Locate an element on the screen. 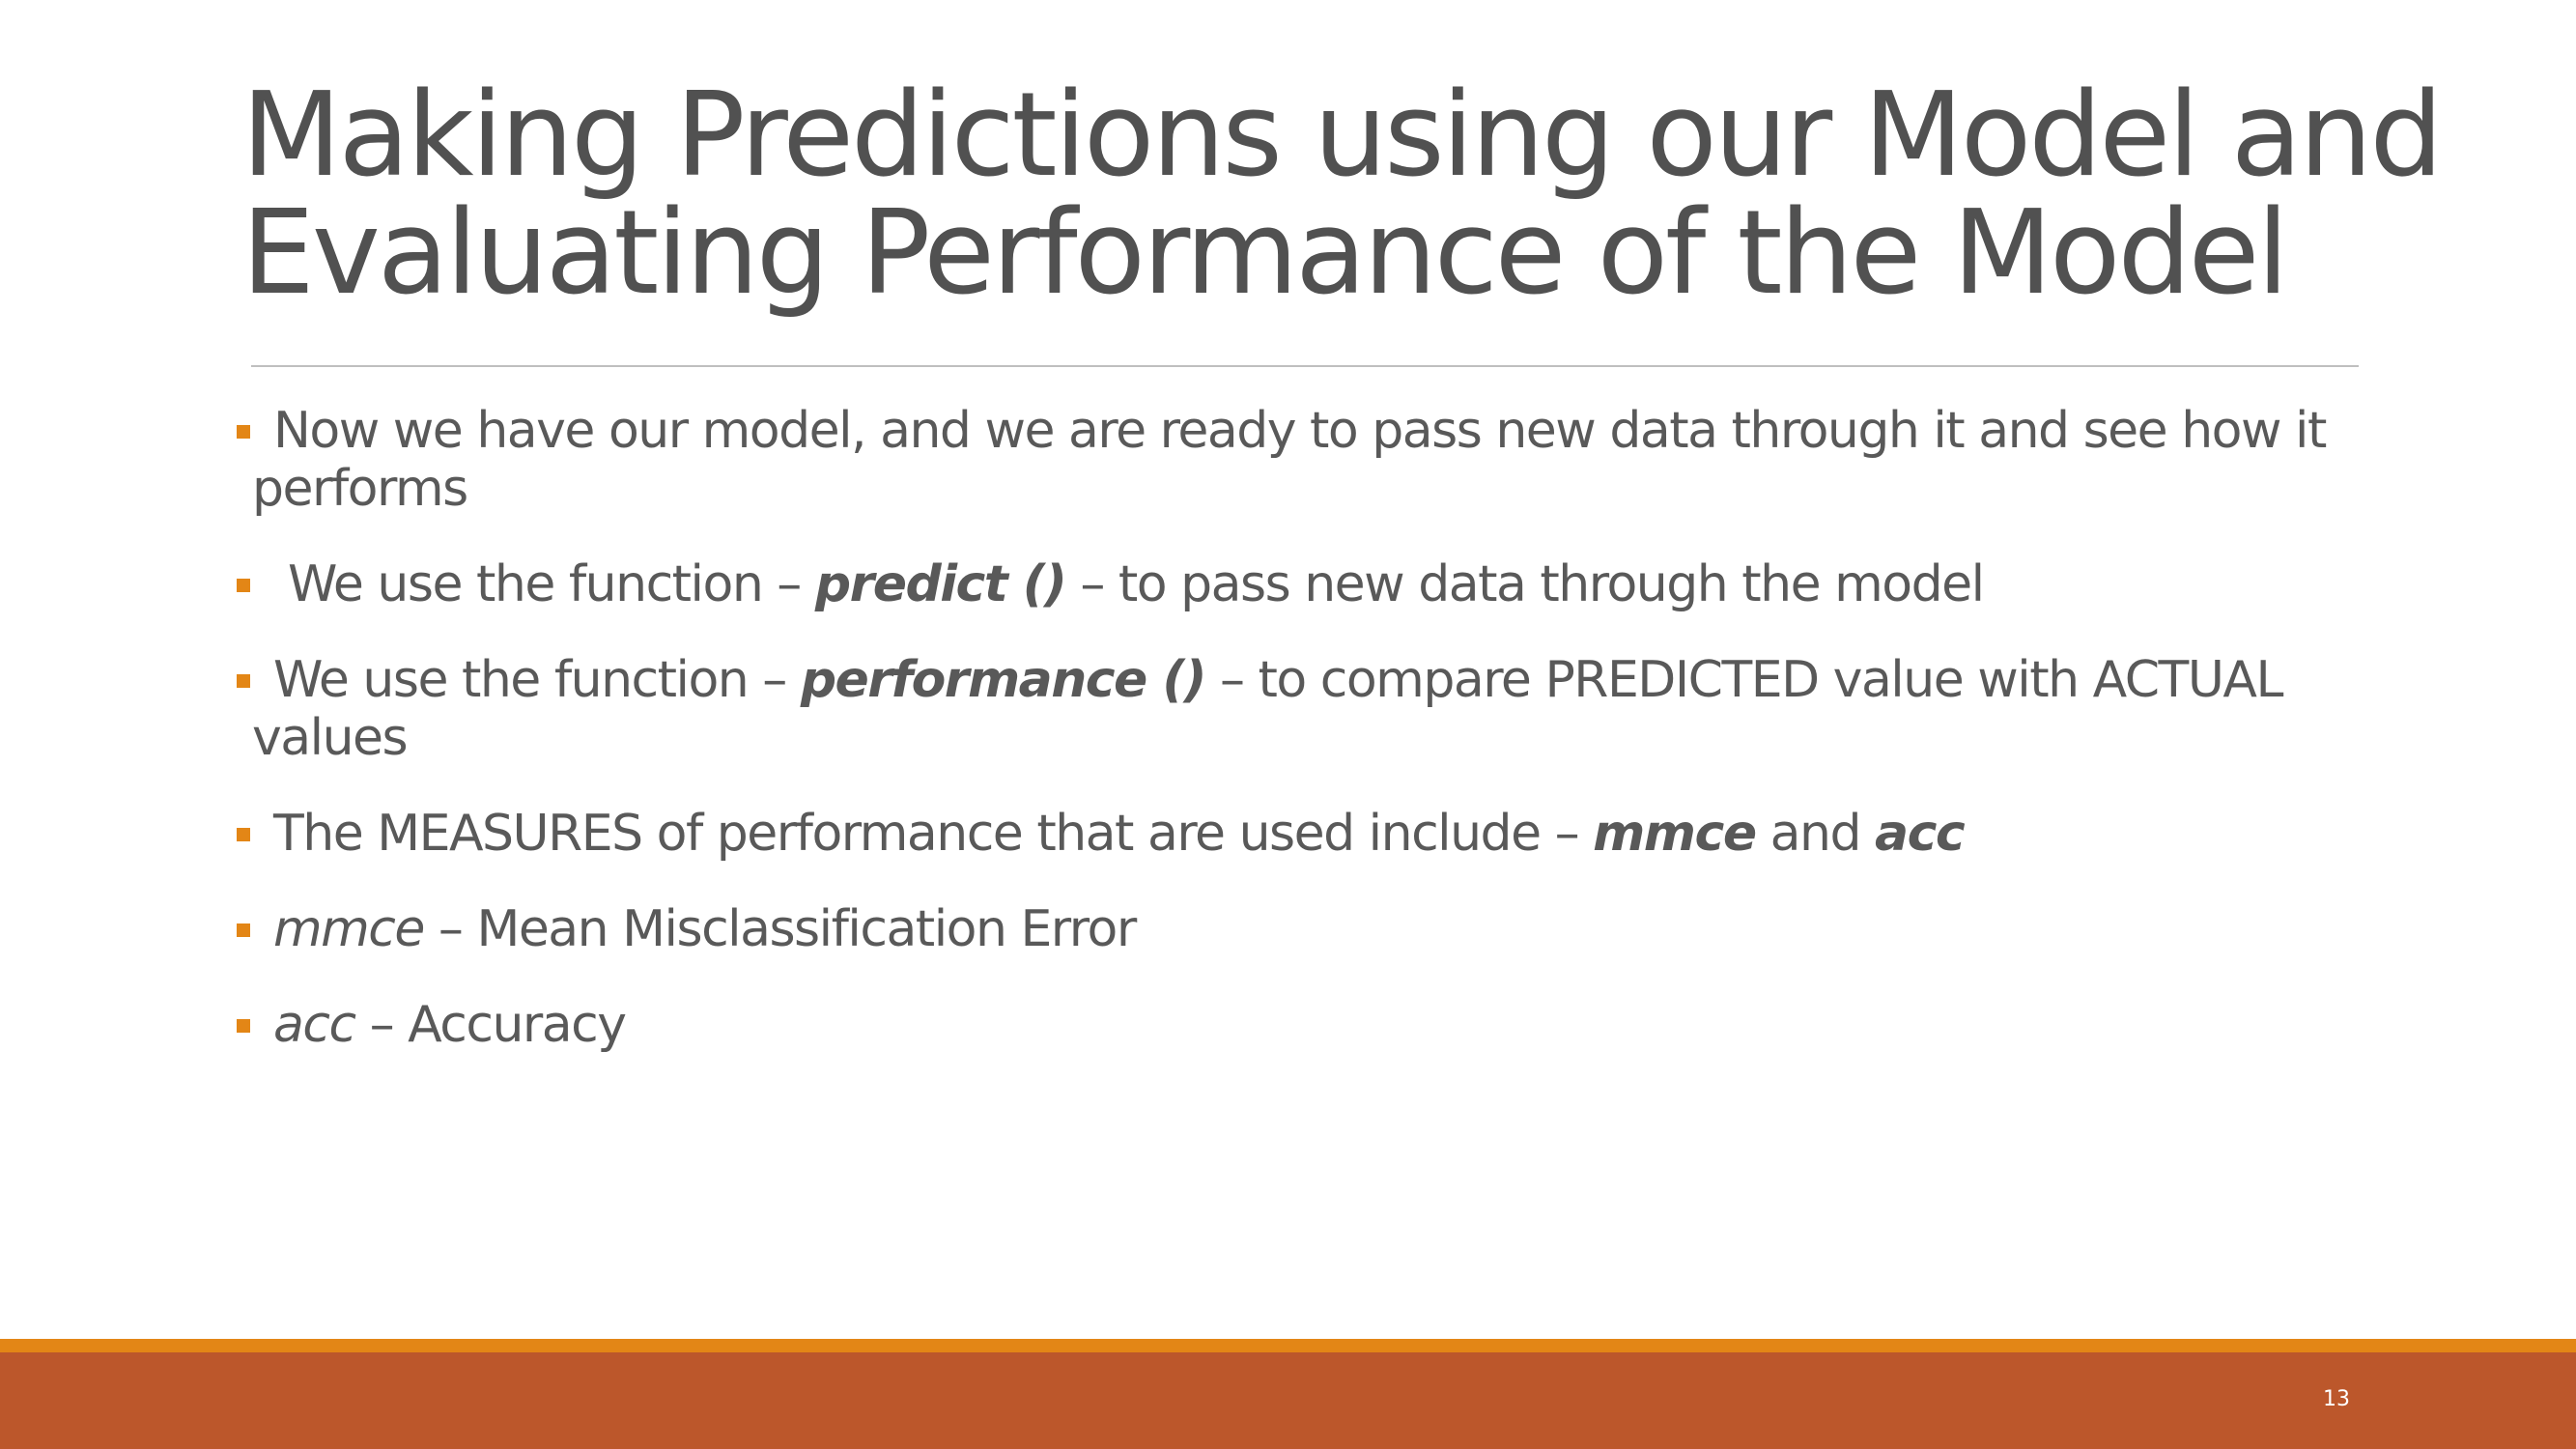 This screenshot has width=2576, height=1449. bullet-text: mmce – Mean Misclassification Error is located at coordinates (1331, 929).